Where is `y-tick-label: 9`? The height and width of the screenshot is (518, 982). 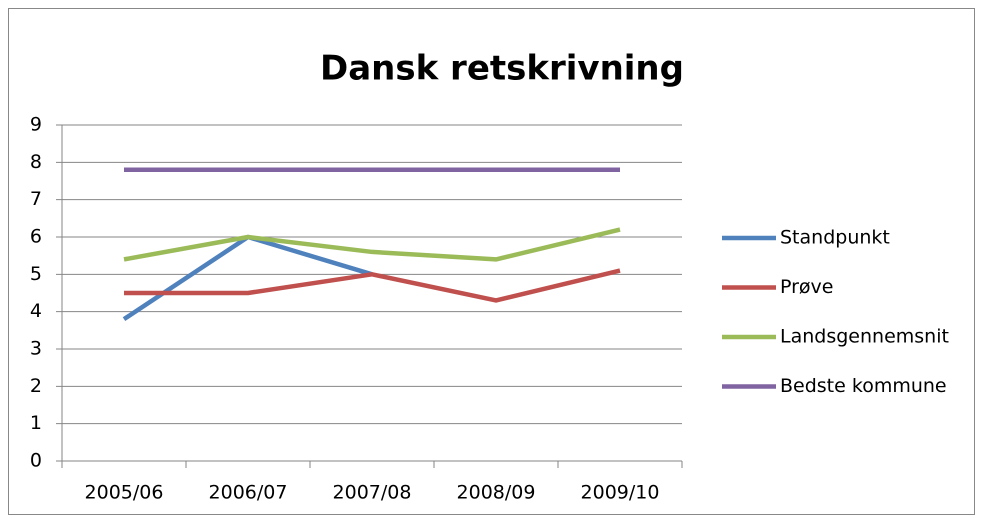 y-tick-label: 9 is located at coordinates (36, 125).